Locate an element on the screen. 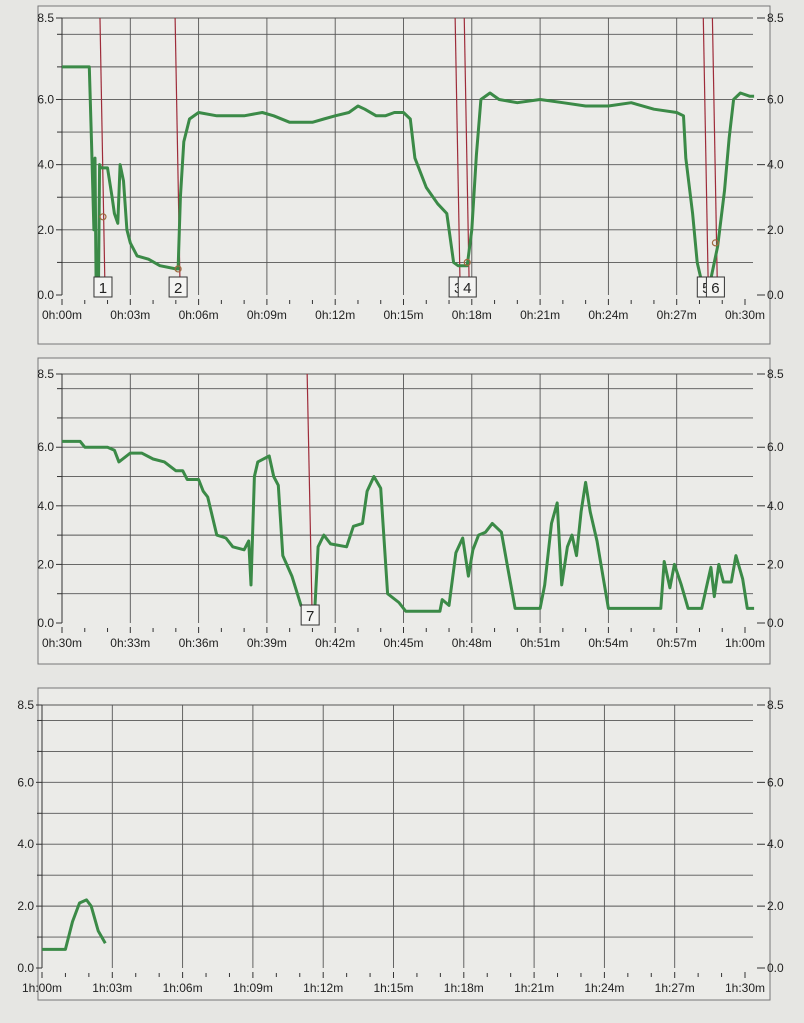  x-tick-label: 0h:45m is located at coordinates (403, 643).